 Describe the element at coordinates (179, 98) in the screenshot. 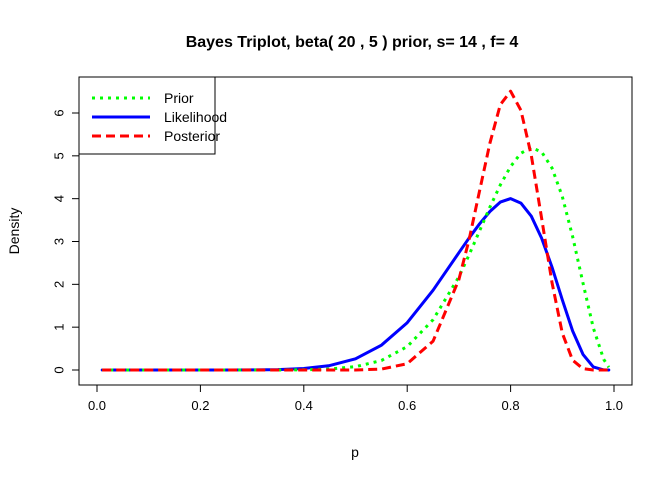

I see `legend-label-prior: Prior` at that location.